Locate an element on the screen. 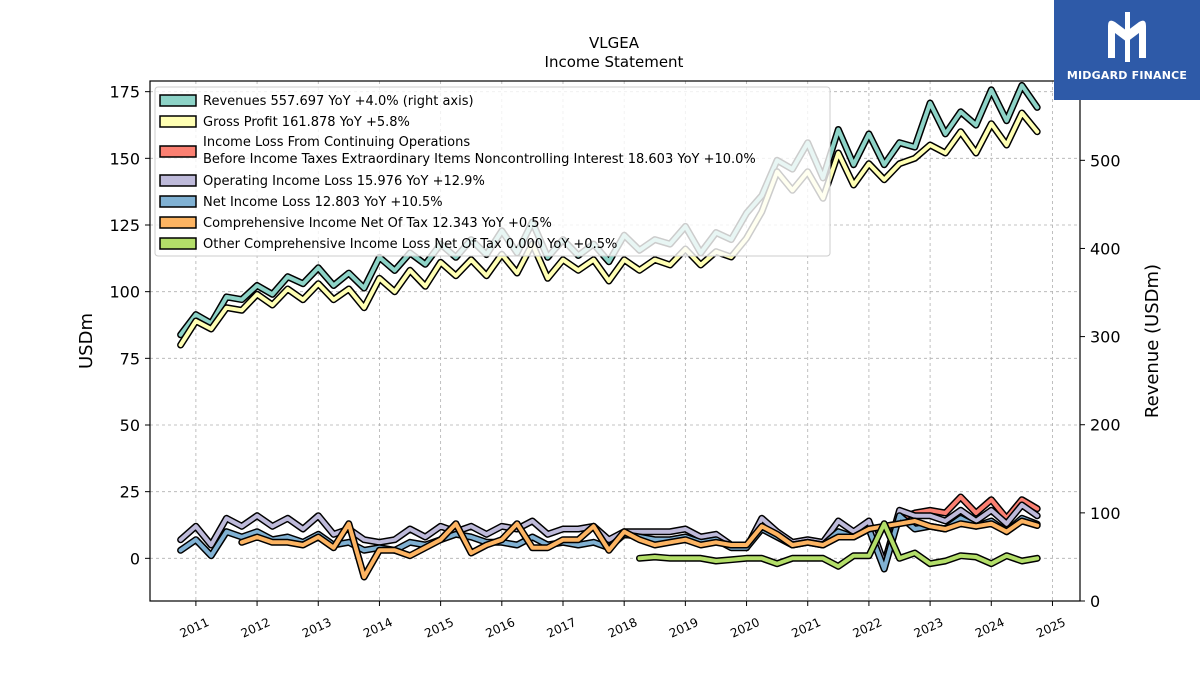 The height and width of the screenshot is (675, 1200). ytick-label-left: 0 is located at coordinates (135, 558).